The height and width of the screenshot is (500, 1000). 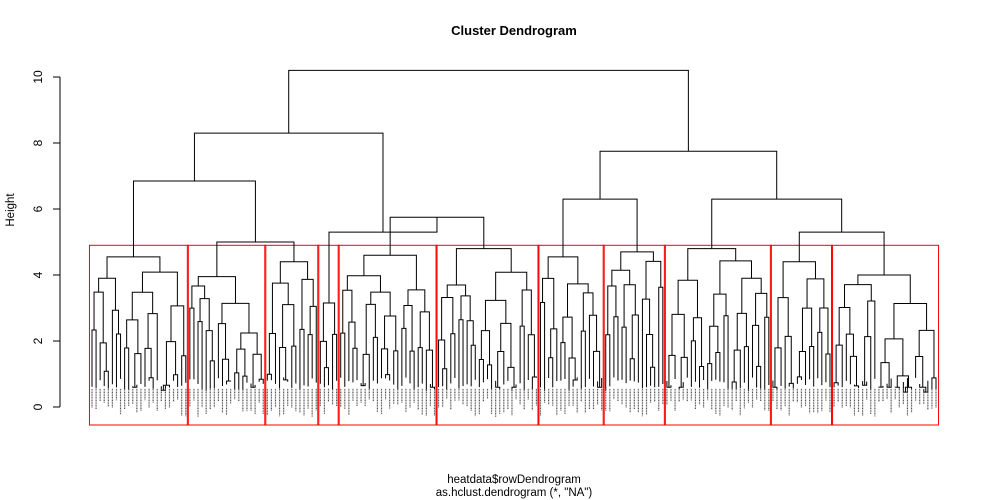 I want to click on x-axis-label: heatdata$rowDendrogram, so click(x=514, y=480).